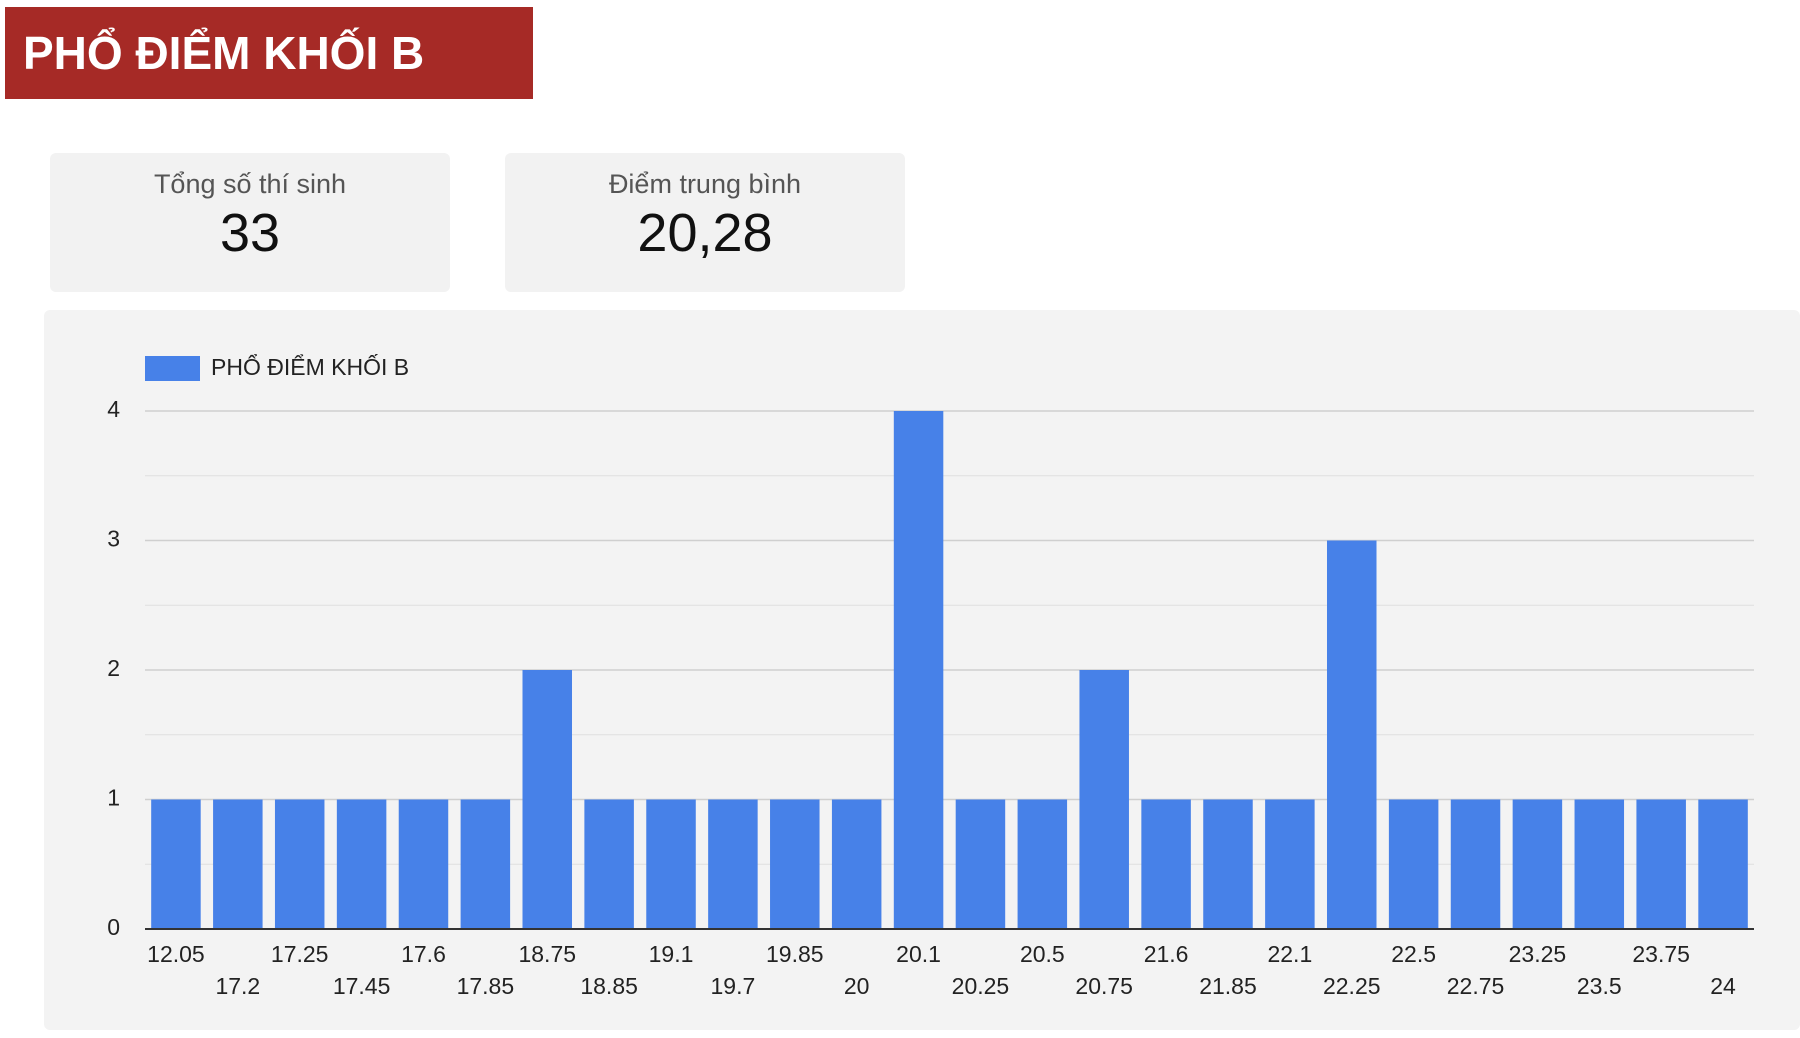  I want to click on y-tick-label: 3, so click(113, 539).